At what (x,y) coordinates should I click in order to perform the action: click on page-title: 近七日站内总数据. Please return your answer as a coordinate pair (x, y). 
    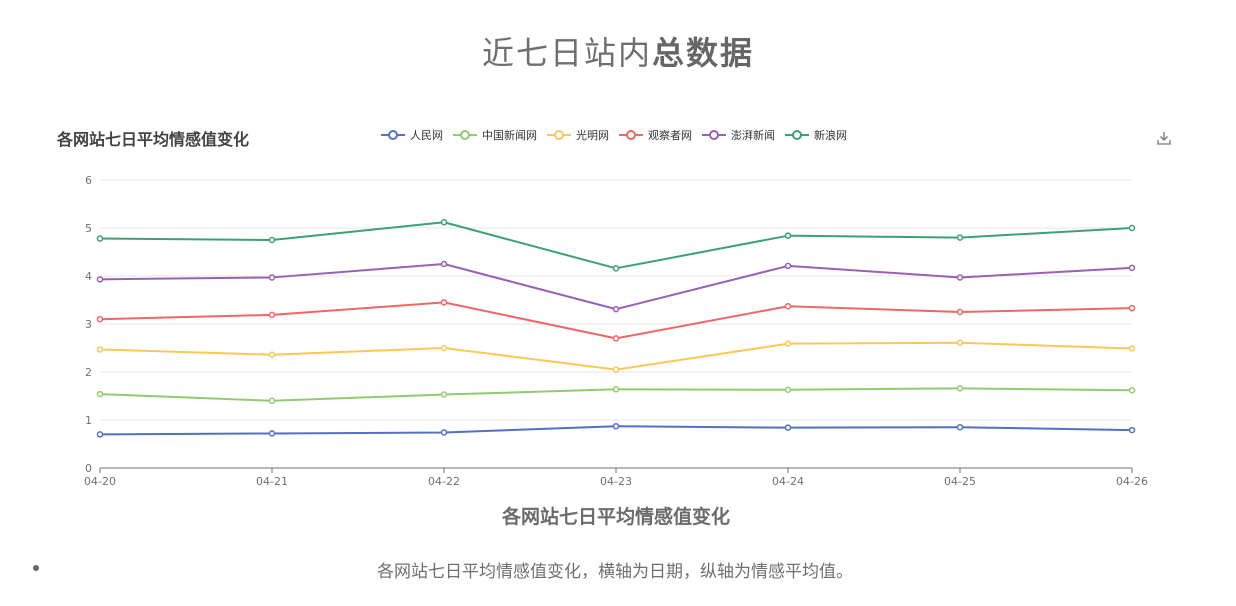
    Looking at the image, I should click on (618, 51).